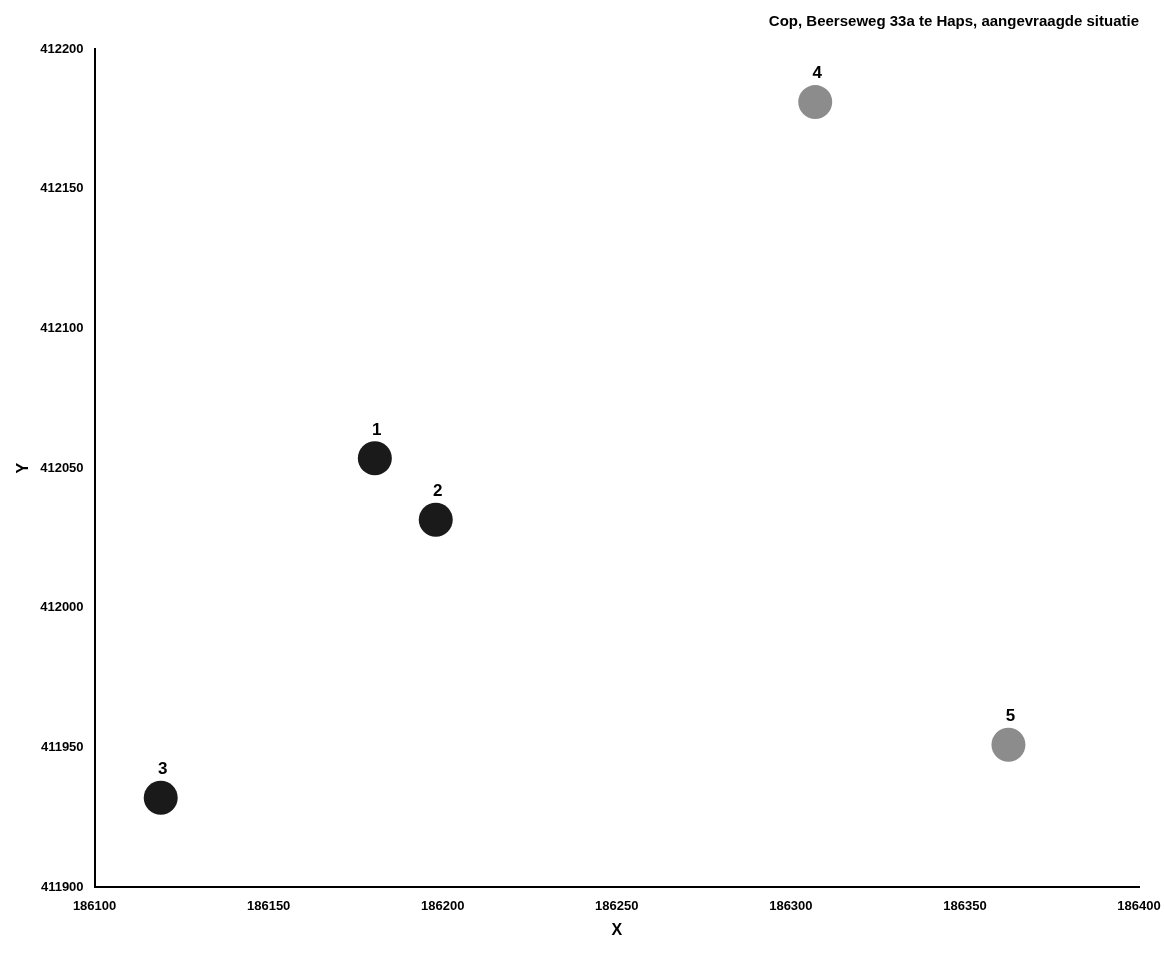 The image size is (1164, 954). I want to click on x-tick-label: 186150, so click(268, 905).